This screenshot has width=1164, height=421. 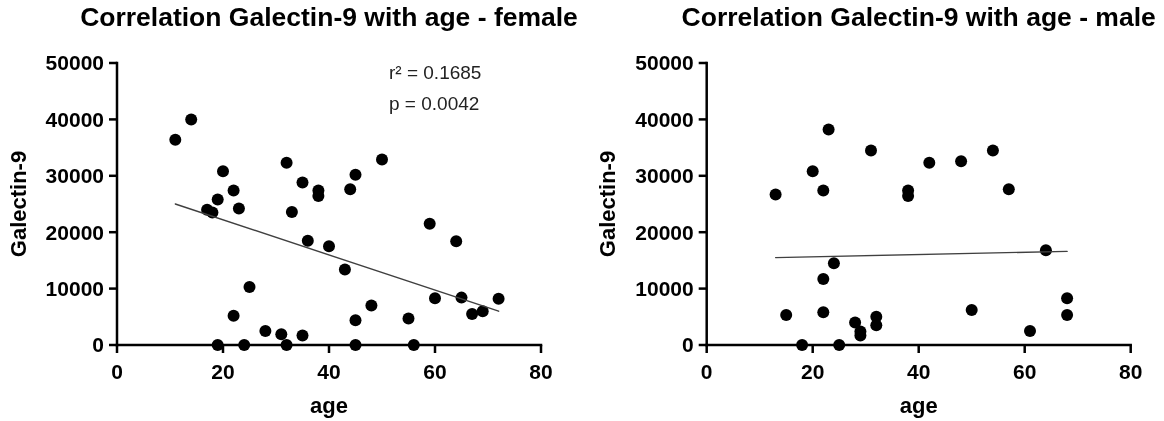 What do you see at coordinates (329, 17) in the screenshot?
I see `chart-title: Correlation Galectin-9 with age - female` at bounding box center [329, 17].